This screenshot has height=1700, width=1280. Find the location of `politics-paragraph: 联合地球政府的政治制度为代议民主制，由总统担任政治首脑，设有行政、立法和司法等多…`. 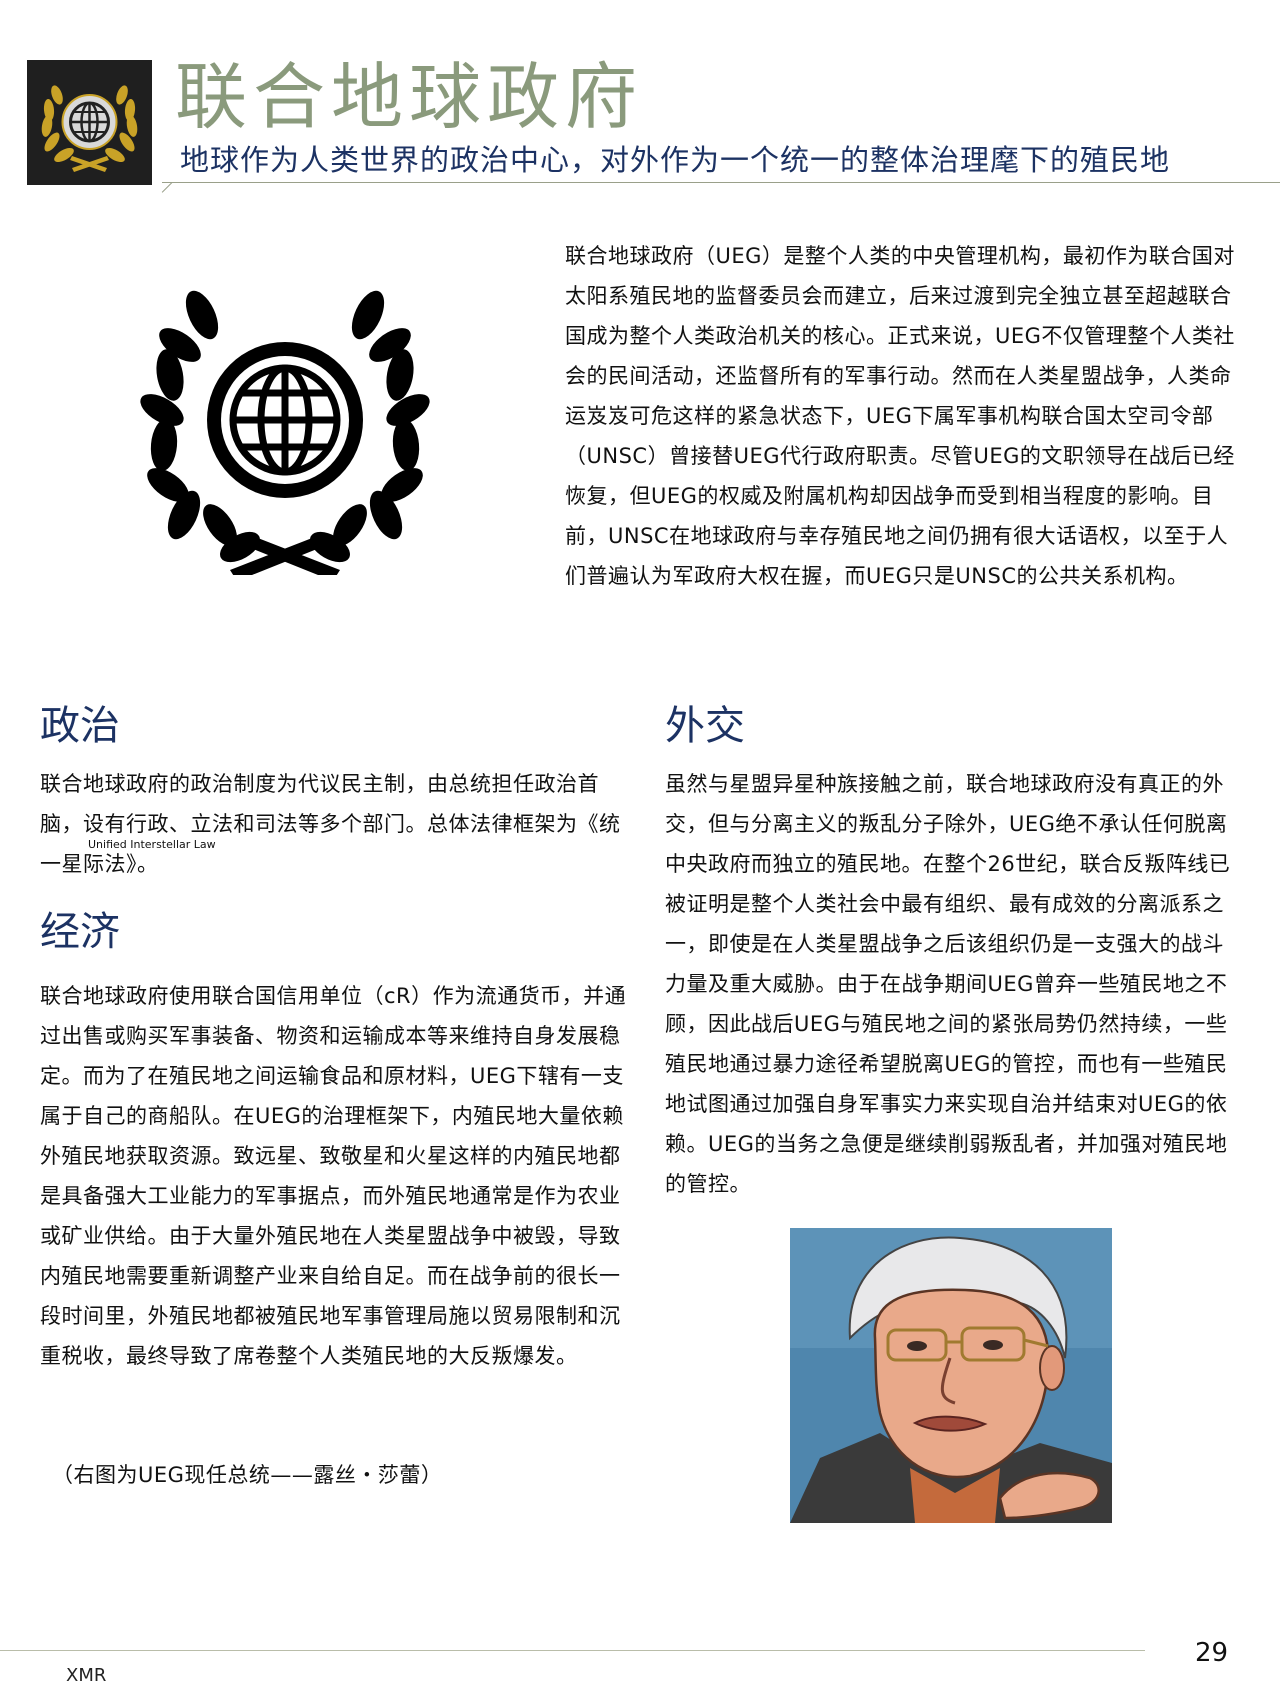

politics-paragraph: 联合地球政府的政治制度为代议民主制，由总统担任政治首脑，设有行政、立法和司法等多… is located at coordinates (330, 824).